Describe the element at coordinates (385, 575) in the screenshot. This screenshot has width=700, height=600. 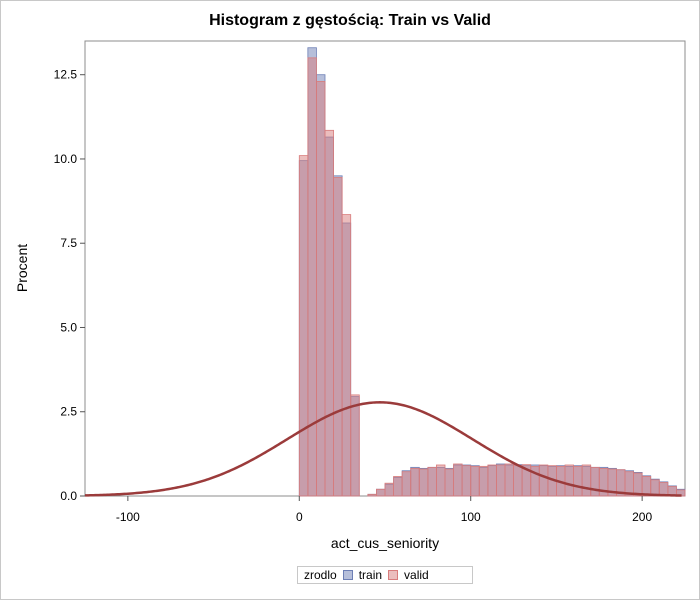
I see `legend: zrodlo train valid` at that location.